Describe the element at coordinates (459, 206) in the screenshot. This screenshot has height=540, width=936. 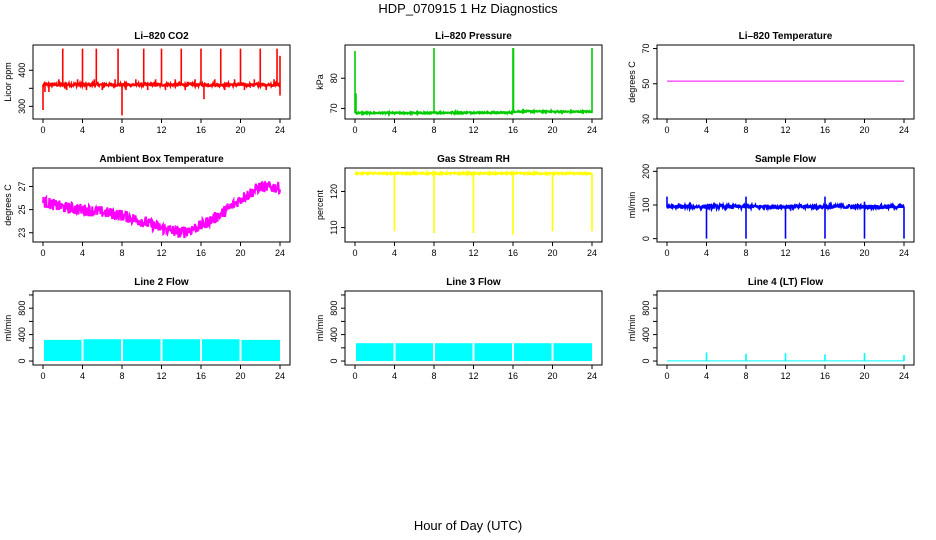
I see `panel-5: Gas Stream RH percent 0 4 8 12 16 20 24 110 120` at that location.